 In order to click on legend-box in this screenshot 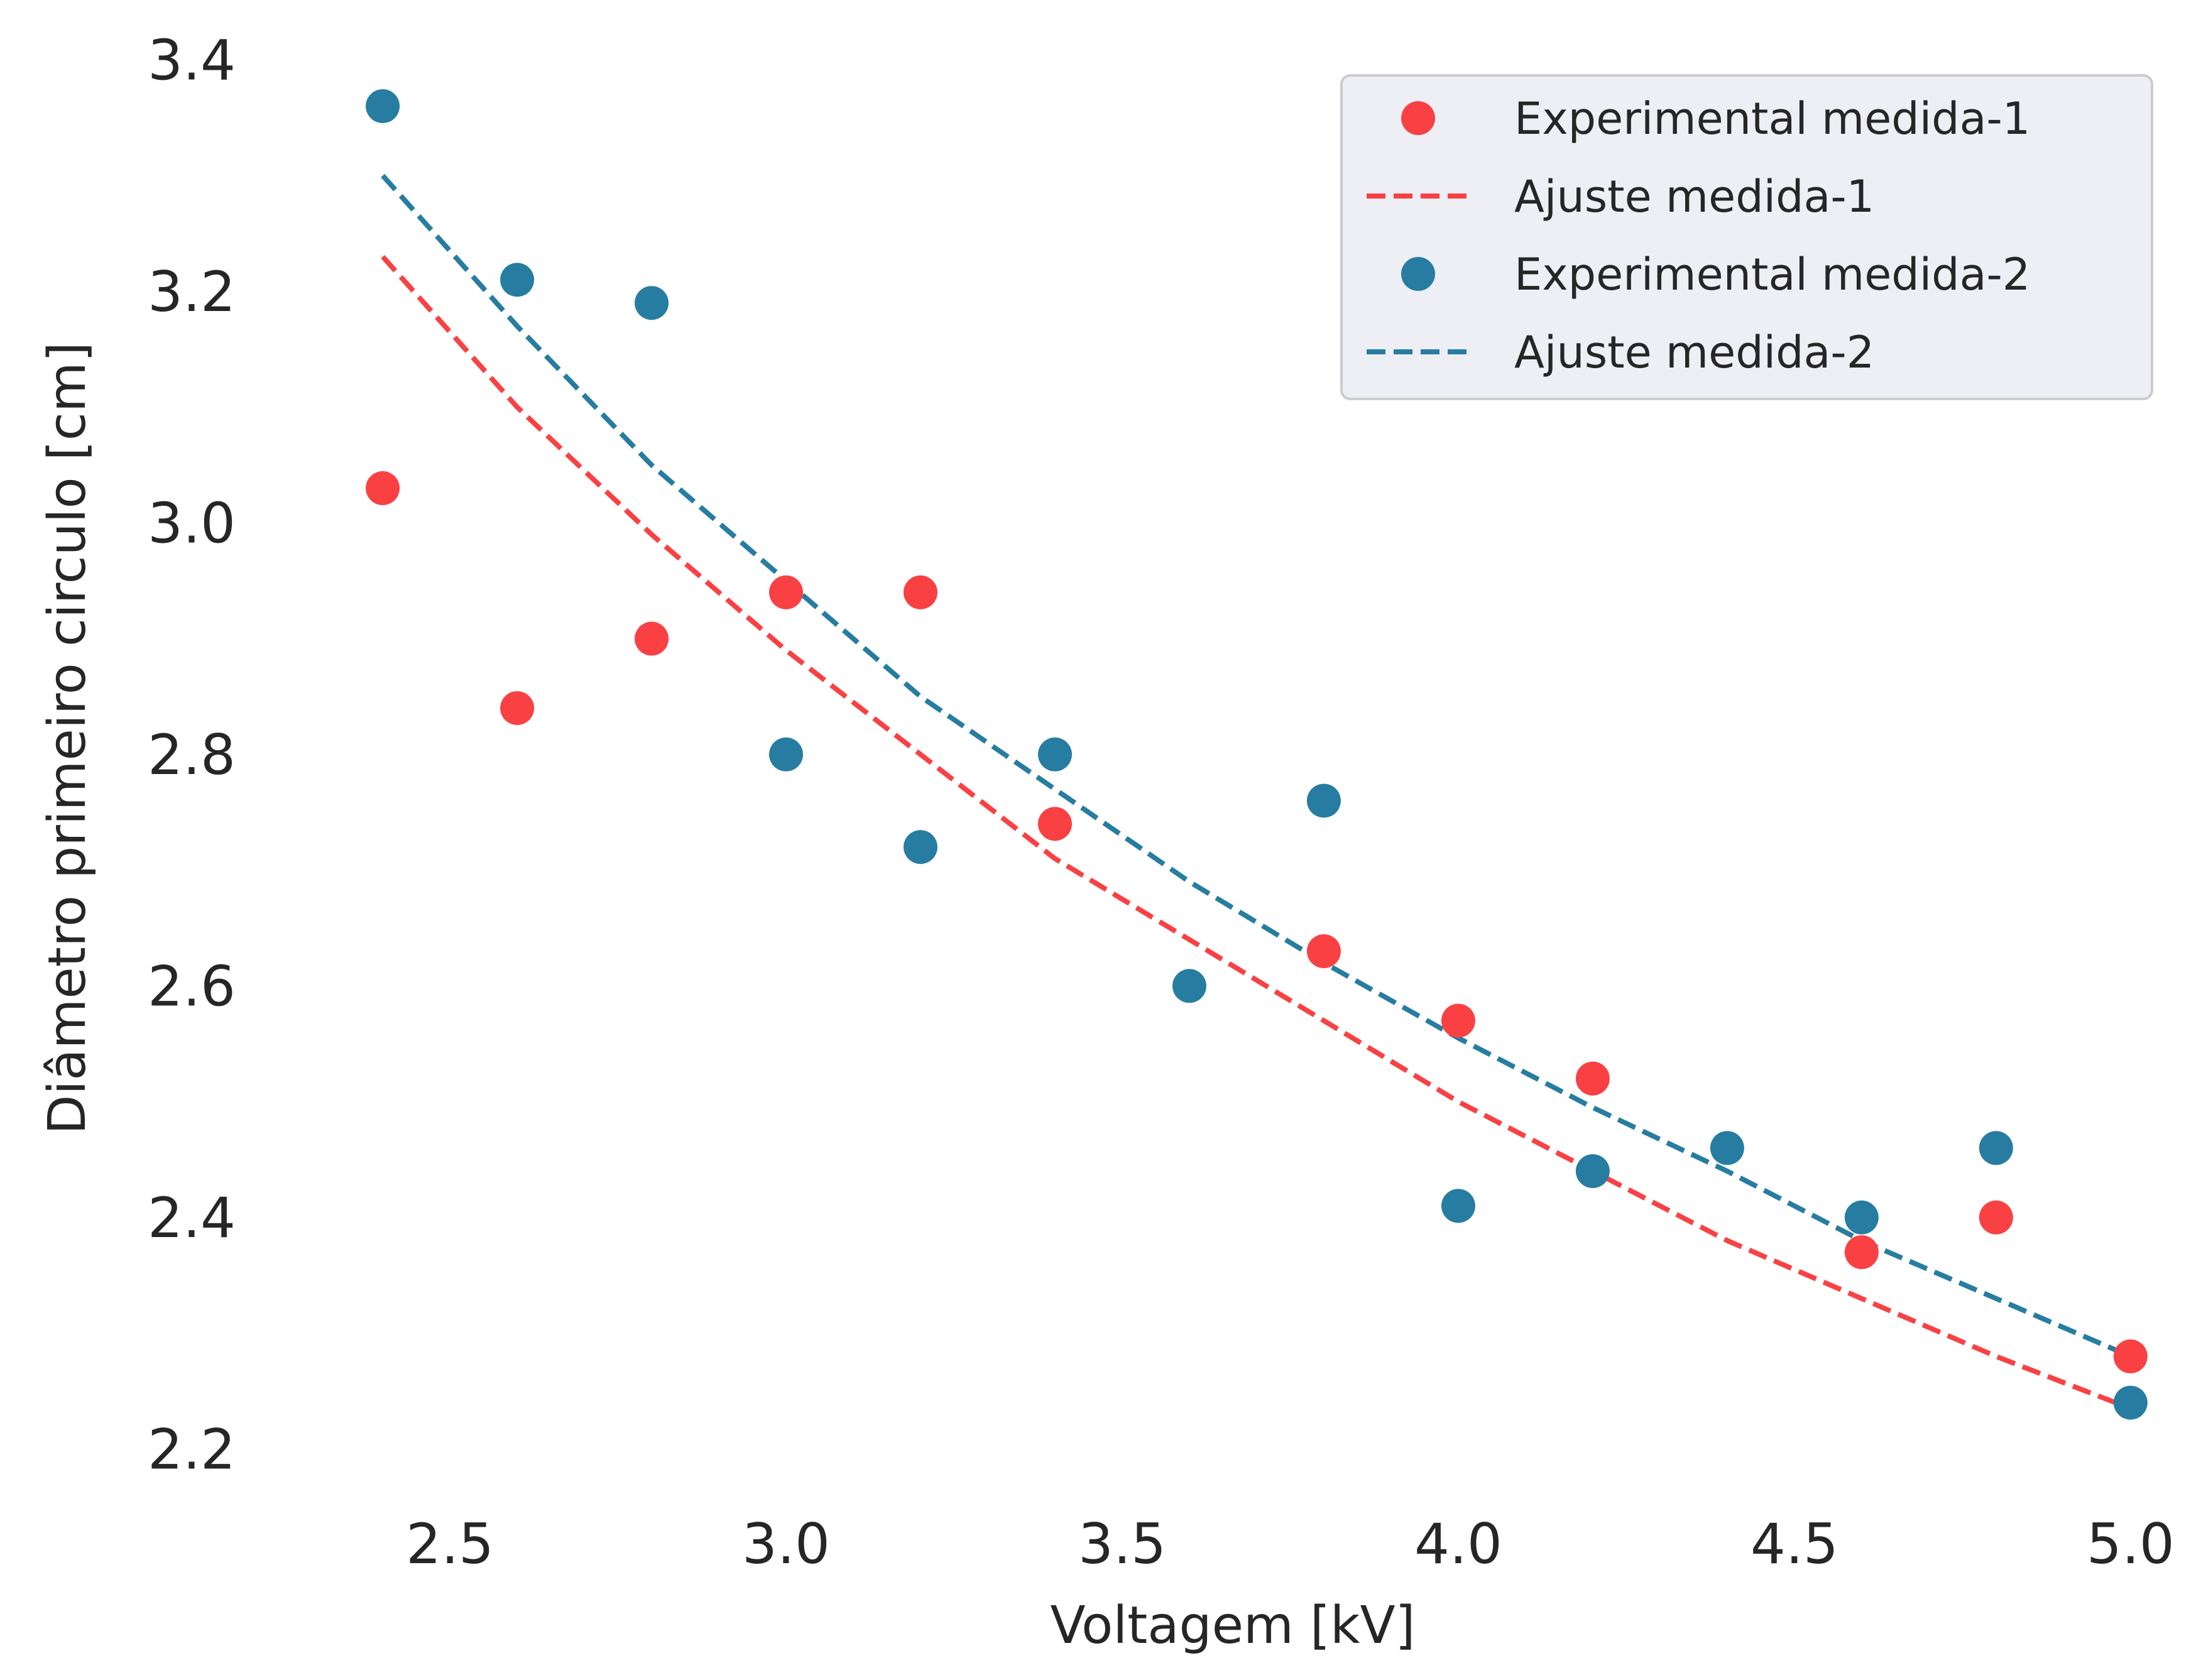, I will do `click(1746, 237)`.